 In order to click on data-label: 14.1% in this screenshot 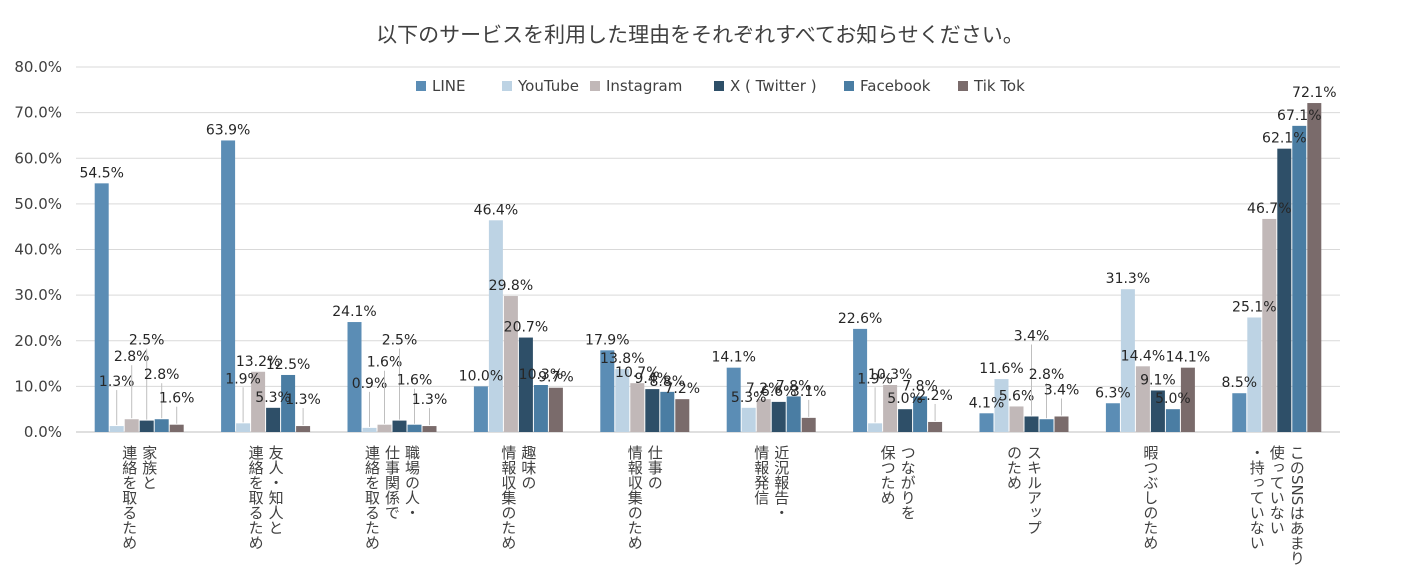, I will do `click(733, 358)`.